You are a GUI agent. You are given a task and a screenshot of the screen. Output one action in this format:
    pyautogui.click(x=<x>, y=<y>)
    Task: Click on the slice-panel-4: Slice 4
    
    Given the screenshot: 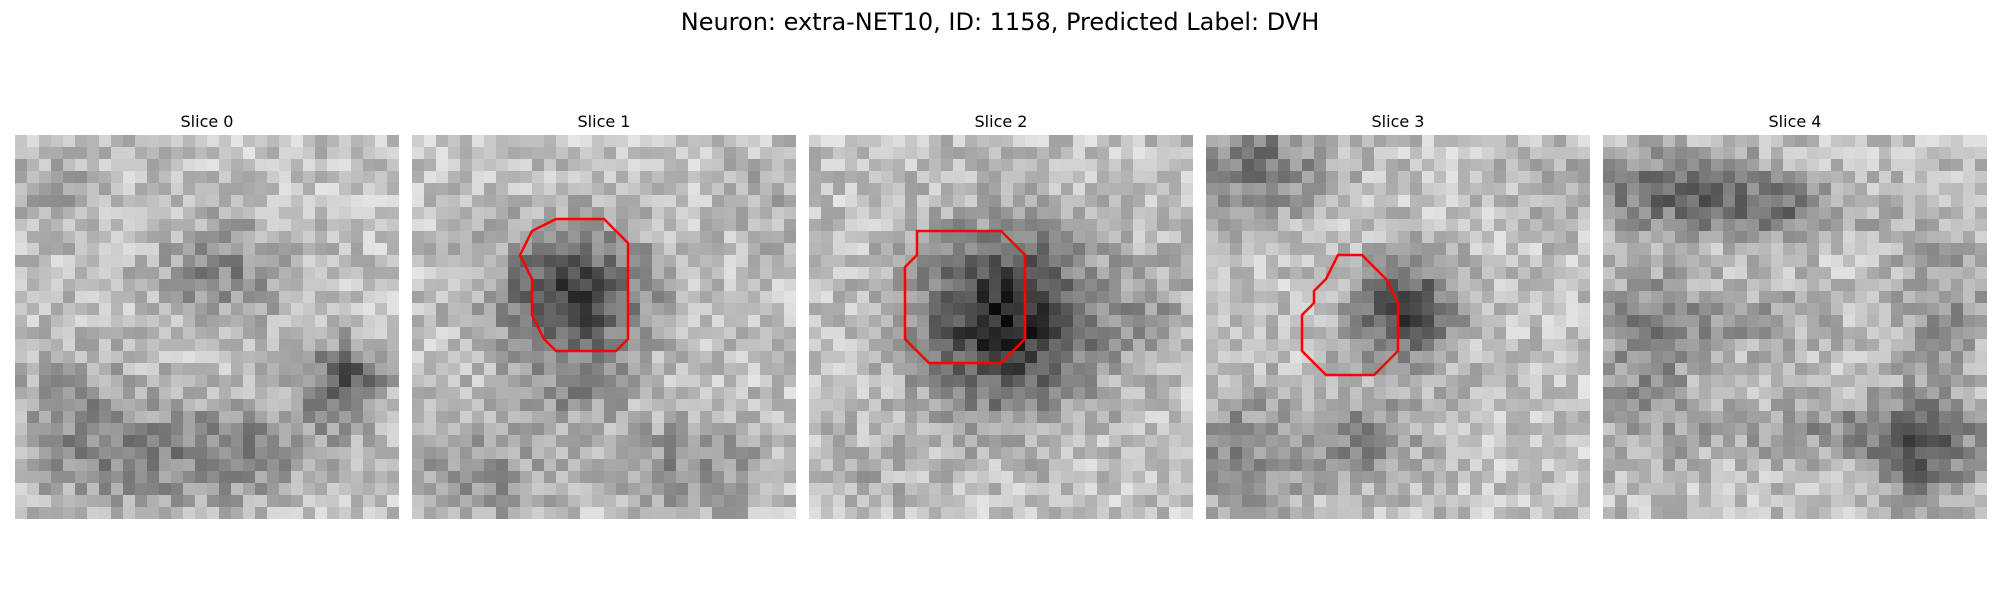 What is the action you would take?
    pyautogui.click(x=1795, y=314)
    